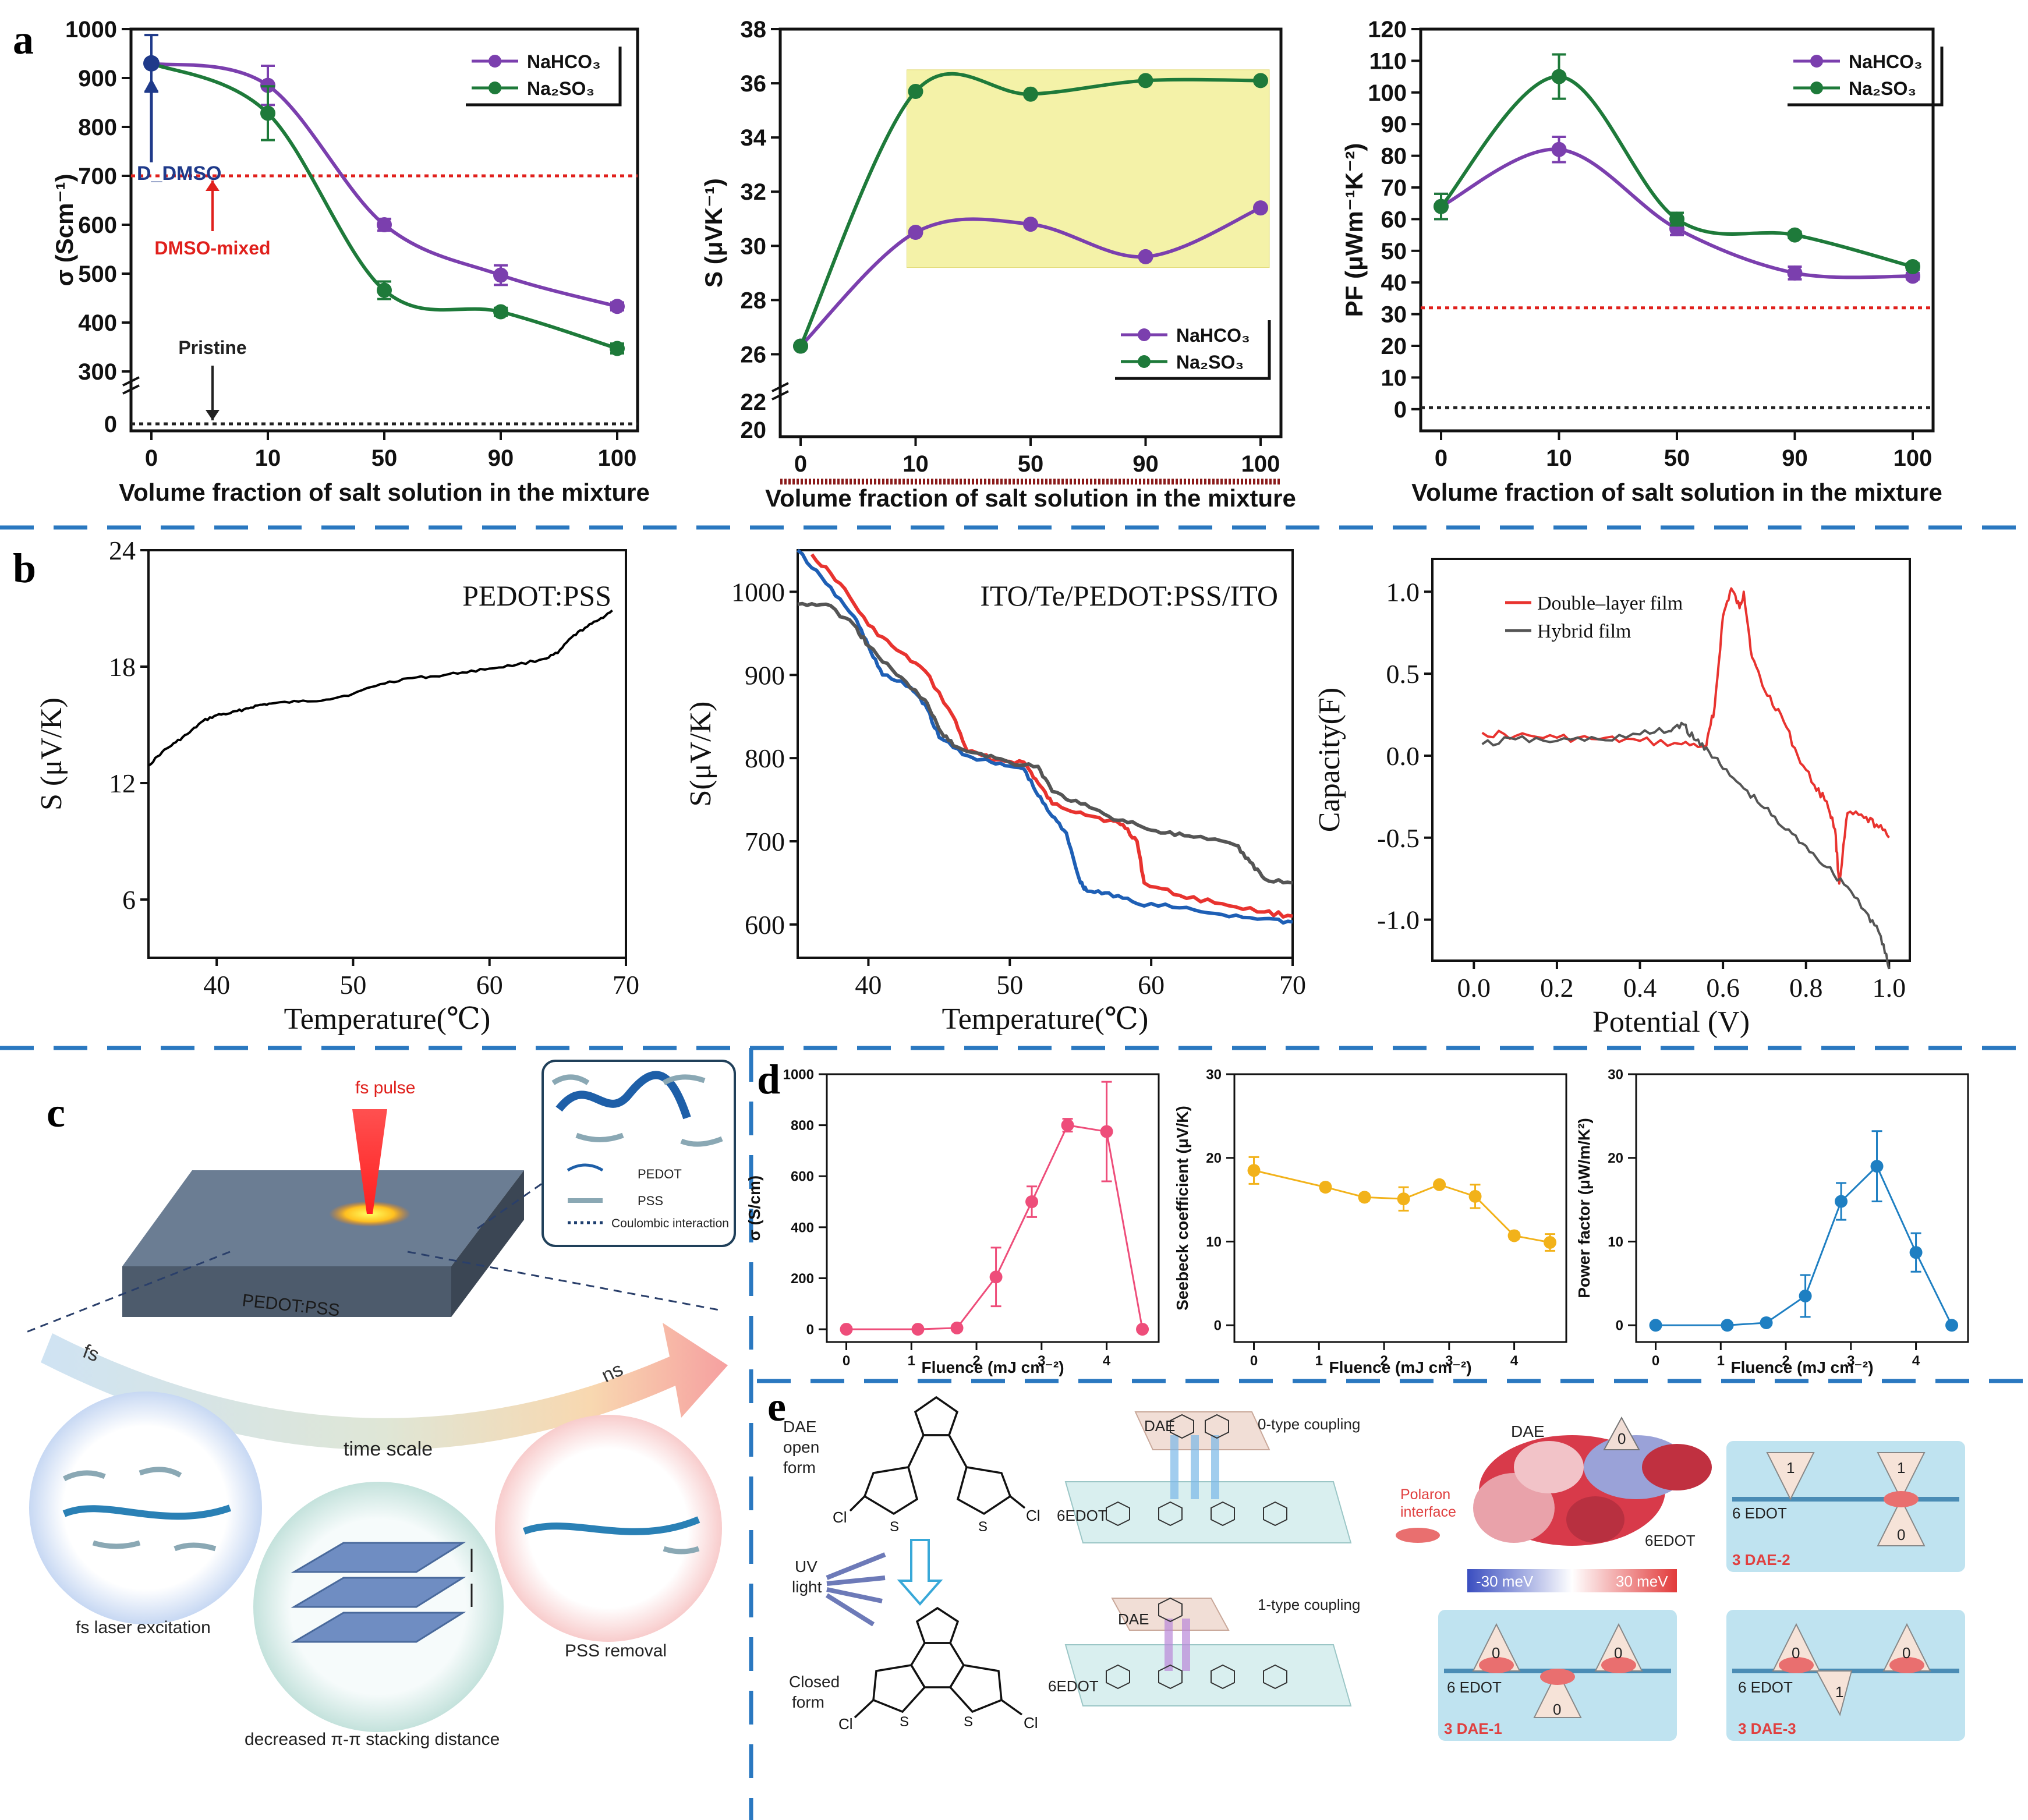 The width and height of the screenshot is (2028, 1820). Describe the element at coordinates (1107, 1361) in the screenshot. I see `x-tick-label: 4` at that location.